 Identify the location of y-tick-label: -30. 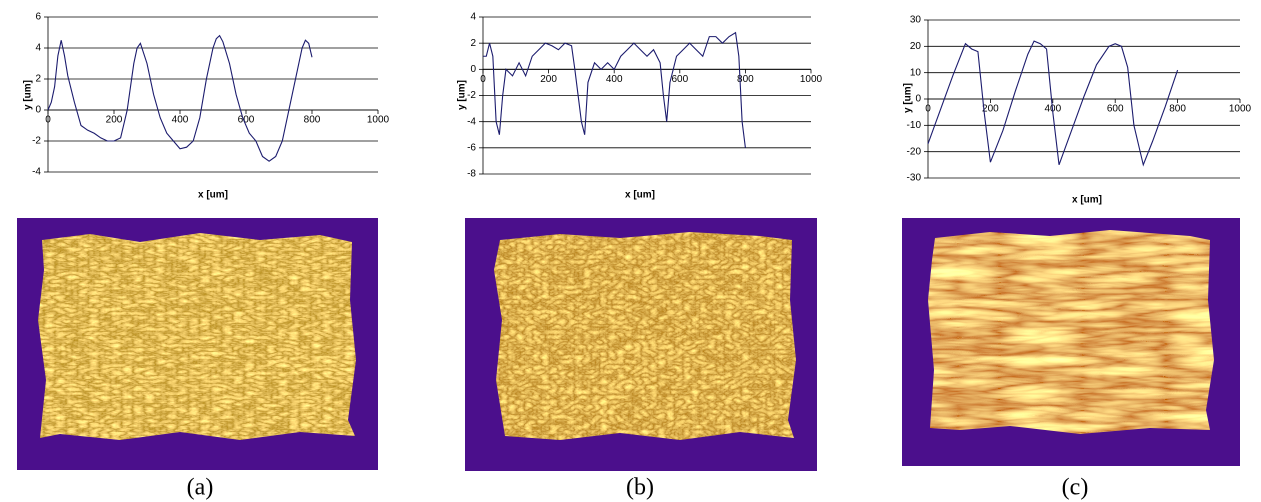
(914, 178).